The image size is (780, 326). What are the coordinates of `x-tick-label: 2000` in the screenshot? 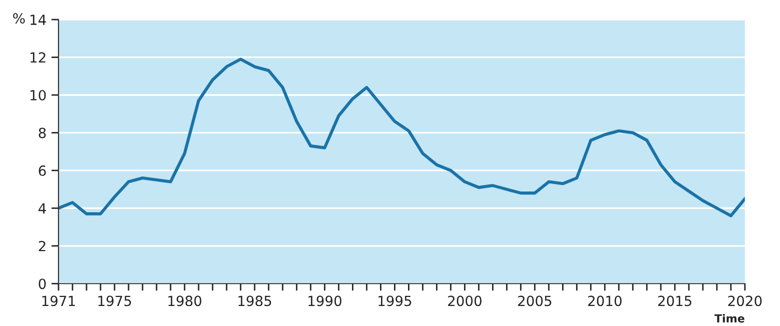 It's located at (465, 301).